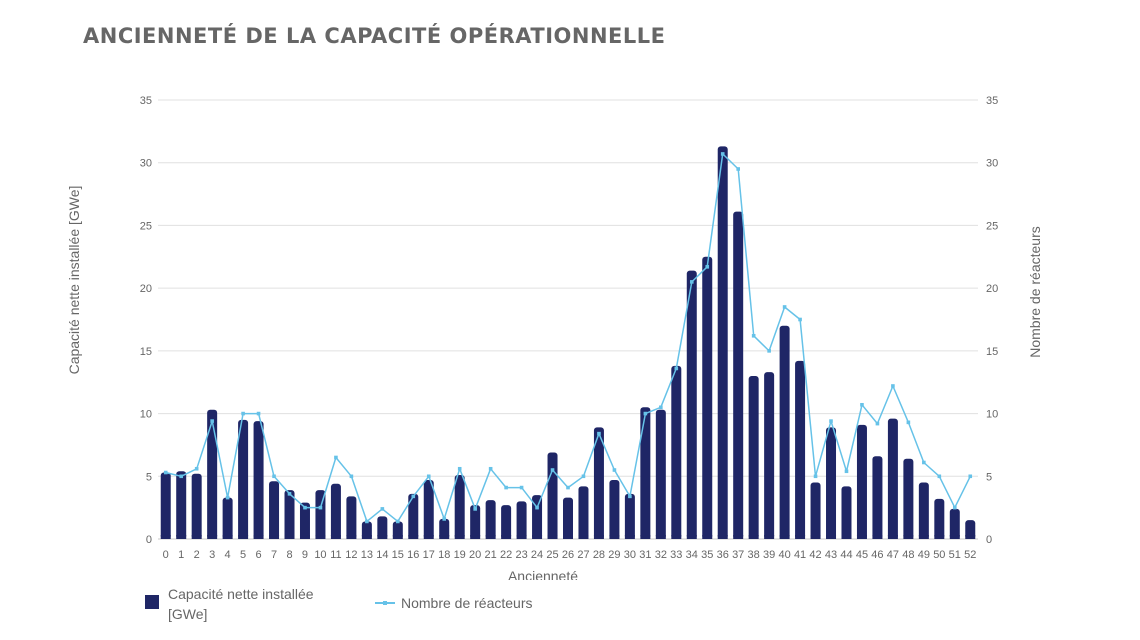  Describe the element at coordinates (989, 477) in the screenshot. I see `y2-tick-label: 5` at that location.